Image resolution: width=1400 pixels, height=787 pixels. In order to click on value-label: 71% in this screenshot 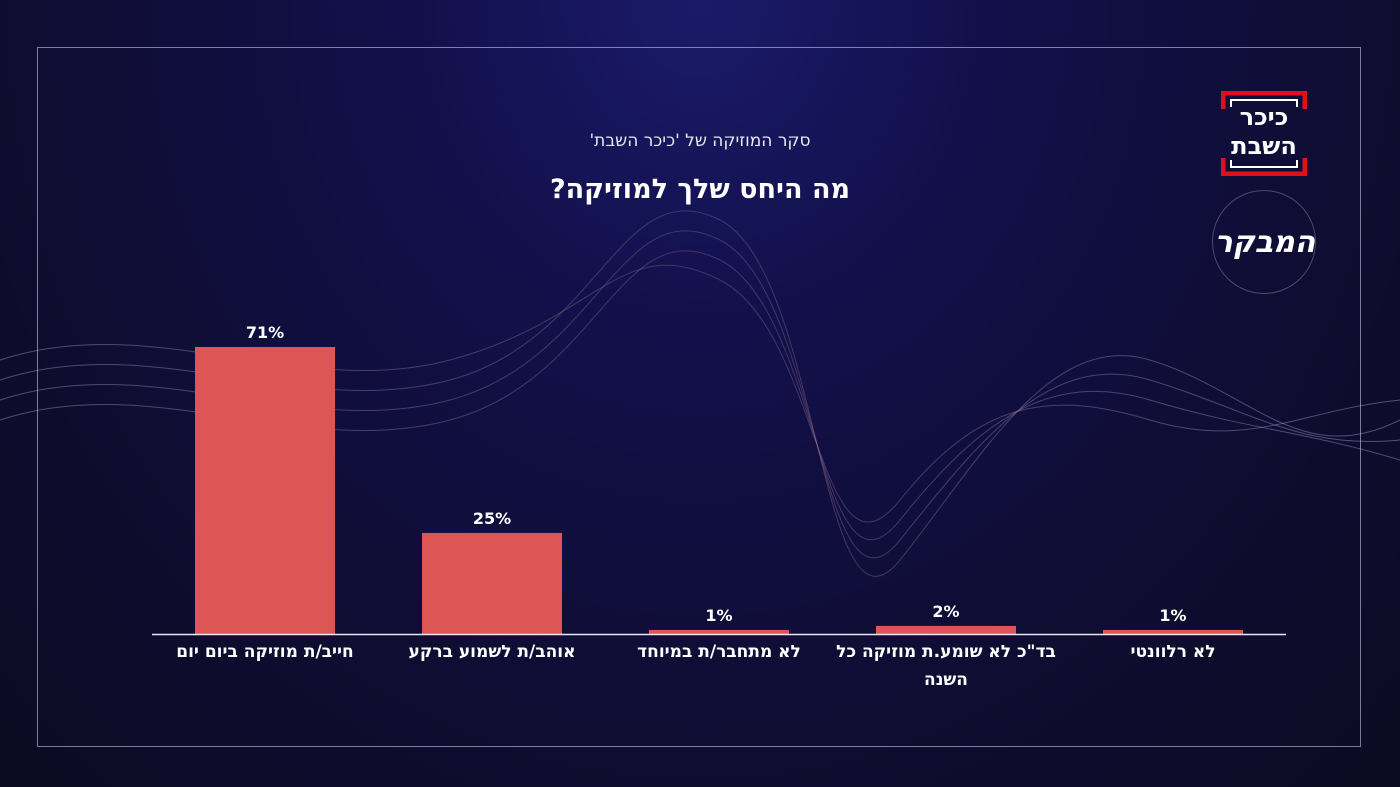, I will do `click(265, 332)`.